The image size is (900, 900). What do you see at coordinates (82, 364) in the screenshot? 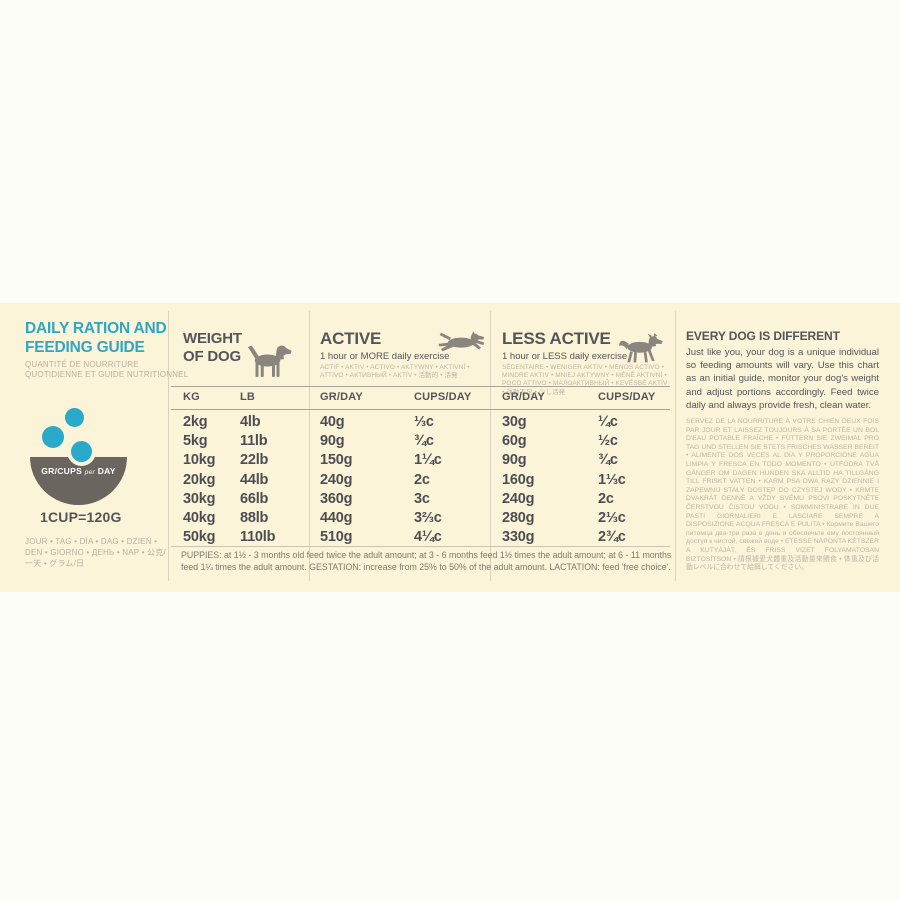
I see `page-subtitle-line1: QUANTITÉ DE NOURRITURE` at bounding box center [82, 364].